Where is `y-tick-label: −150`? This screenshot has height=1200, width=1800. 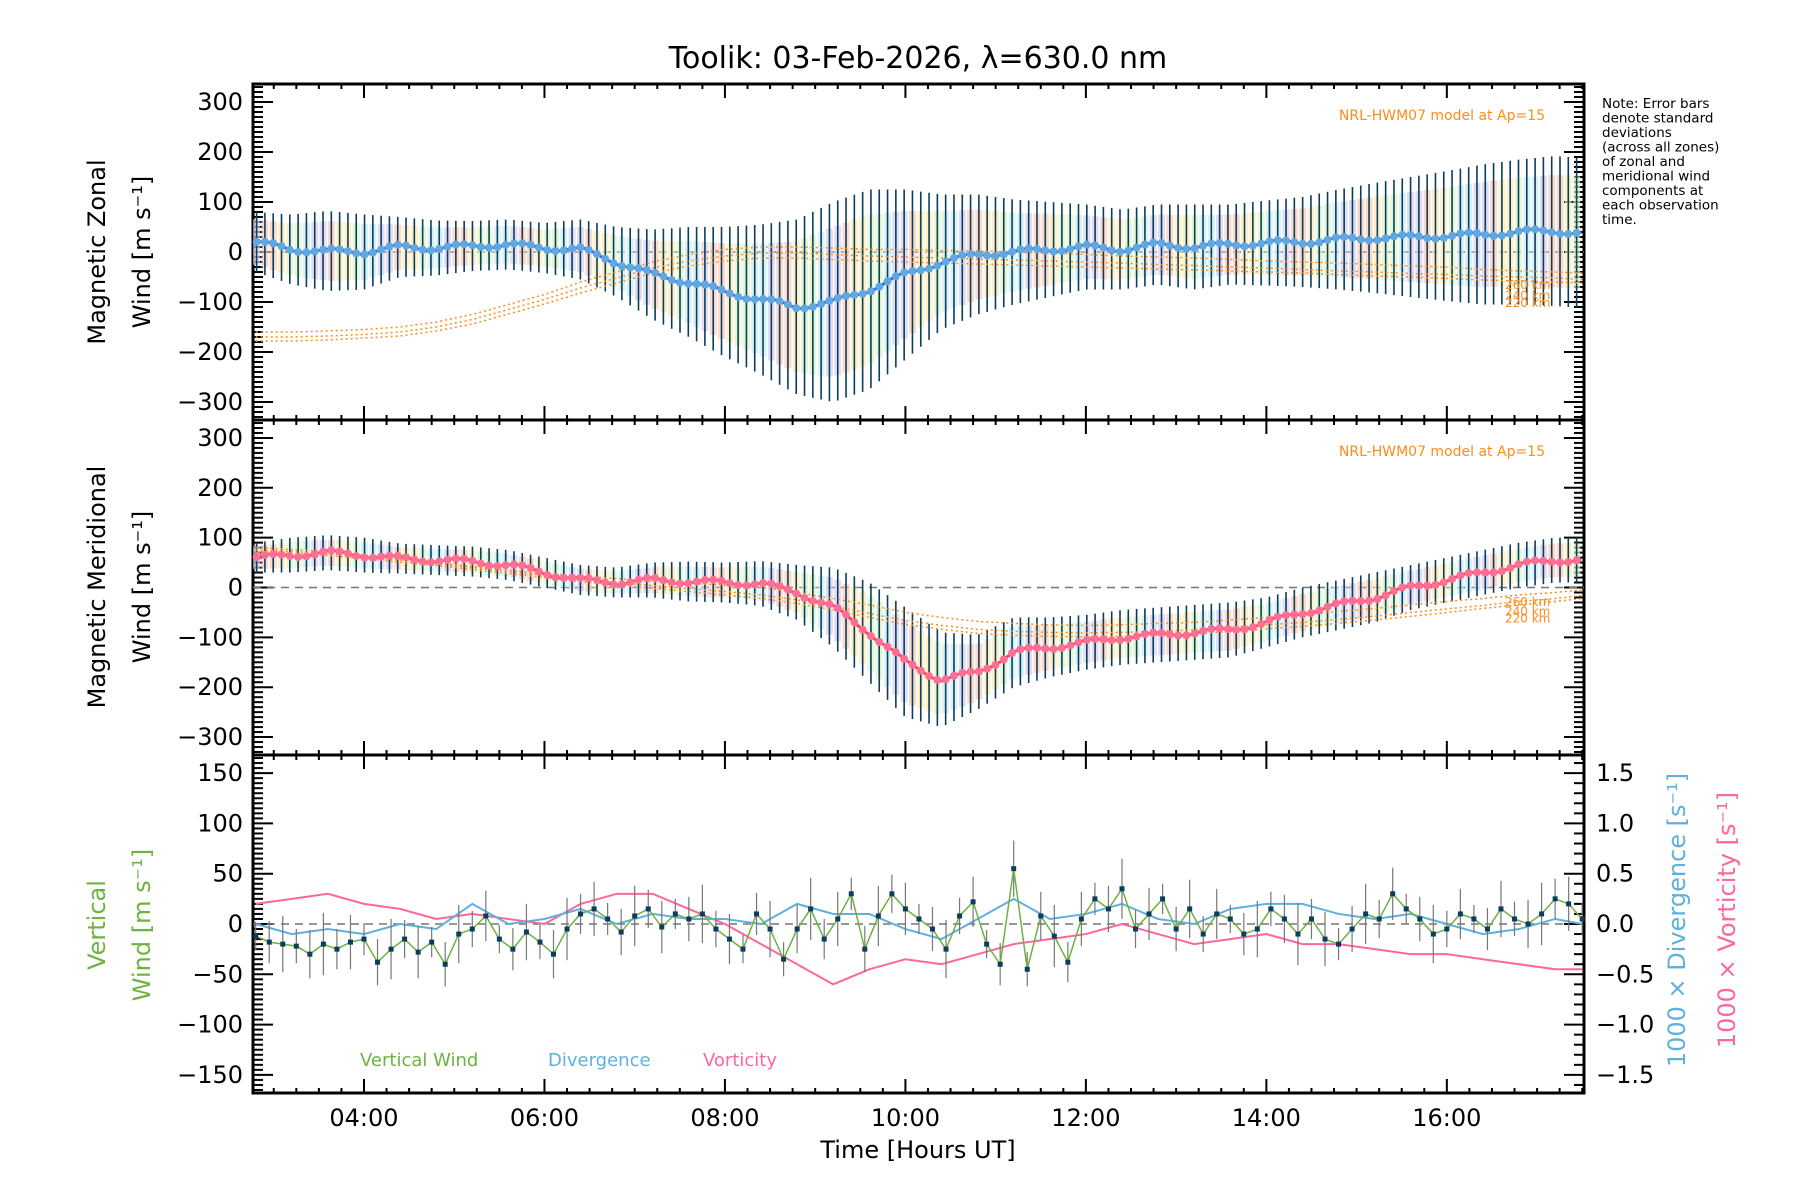 y-tick-label: −150 is located at coordinates (210, 1075).